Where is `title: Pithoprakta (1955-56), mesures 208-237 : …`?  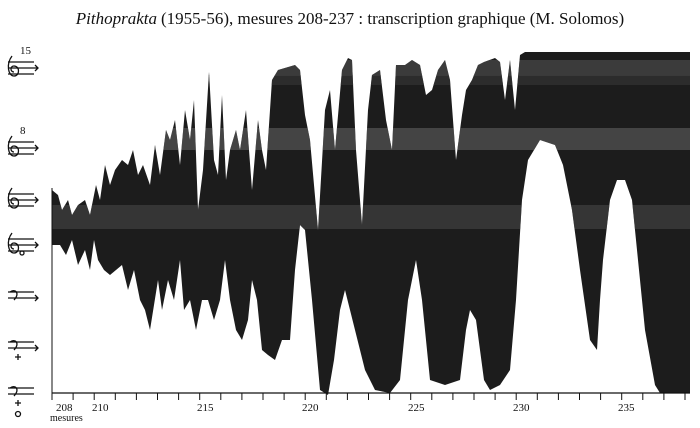 title: Pithoprakta (1955-56), mesures 208-237 : … is located at coordinates (349, 18).